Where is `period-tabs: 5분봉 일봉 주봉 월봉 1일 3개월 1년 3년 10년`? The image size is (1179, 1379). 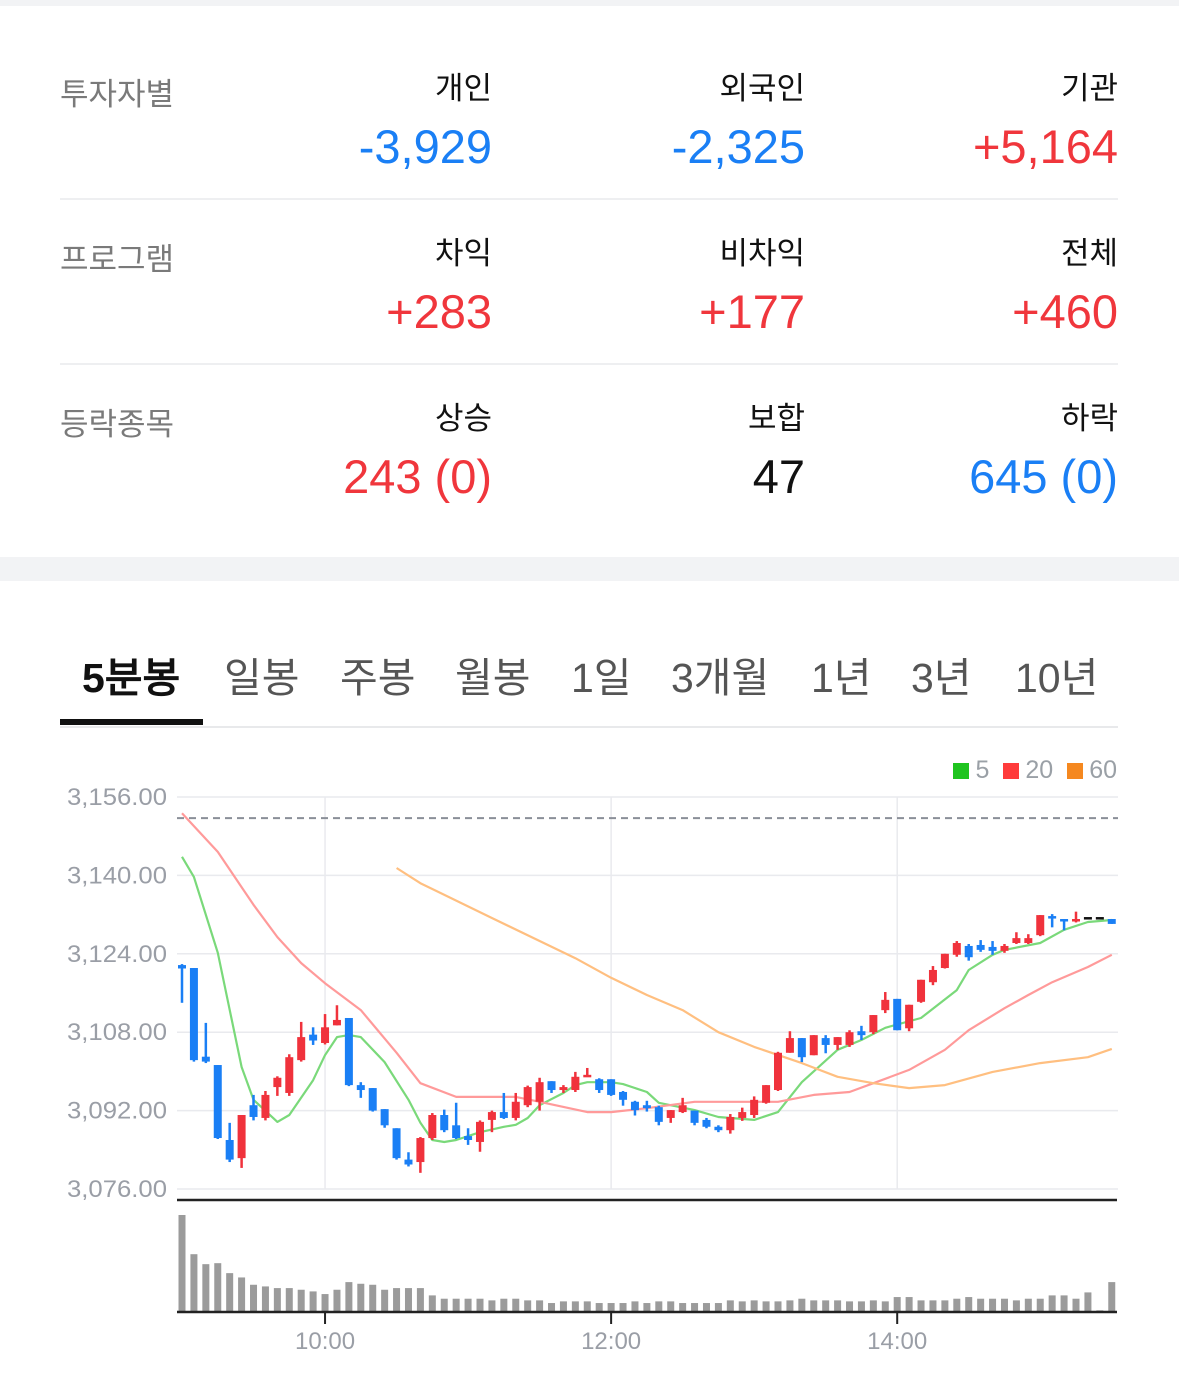 period-tabs: 5분봉 일봉 주봉 월봉 1일 3개월 1년 3년 10년 is located at coordinates (589, 684).